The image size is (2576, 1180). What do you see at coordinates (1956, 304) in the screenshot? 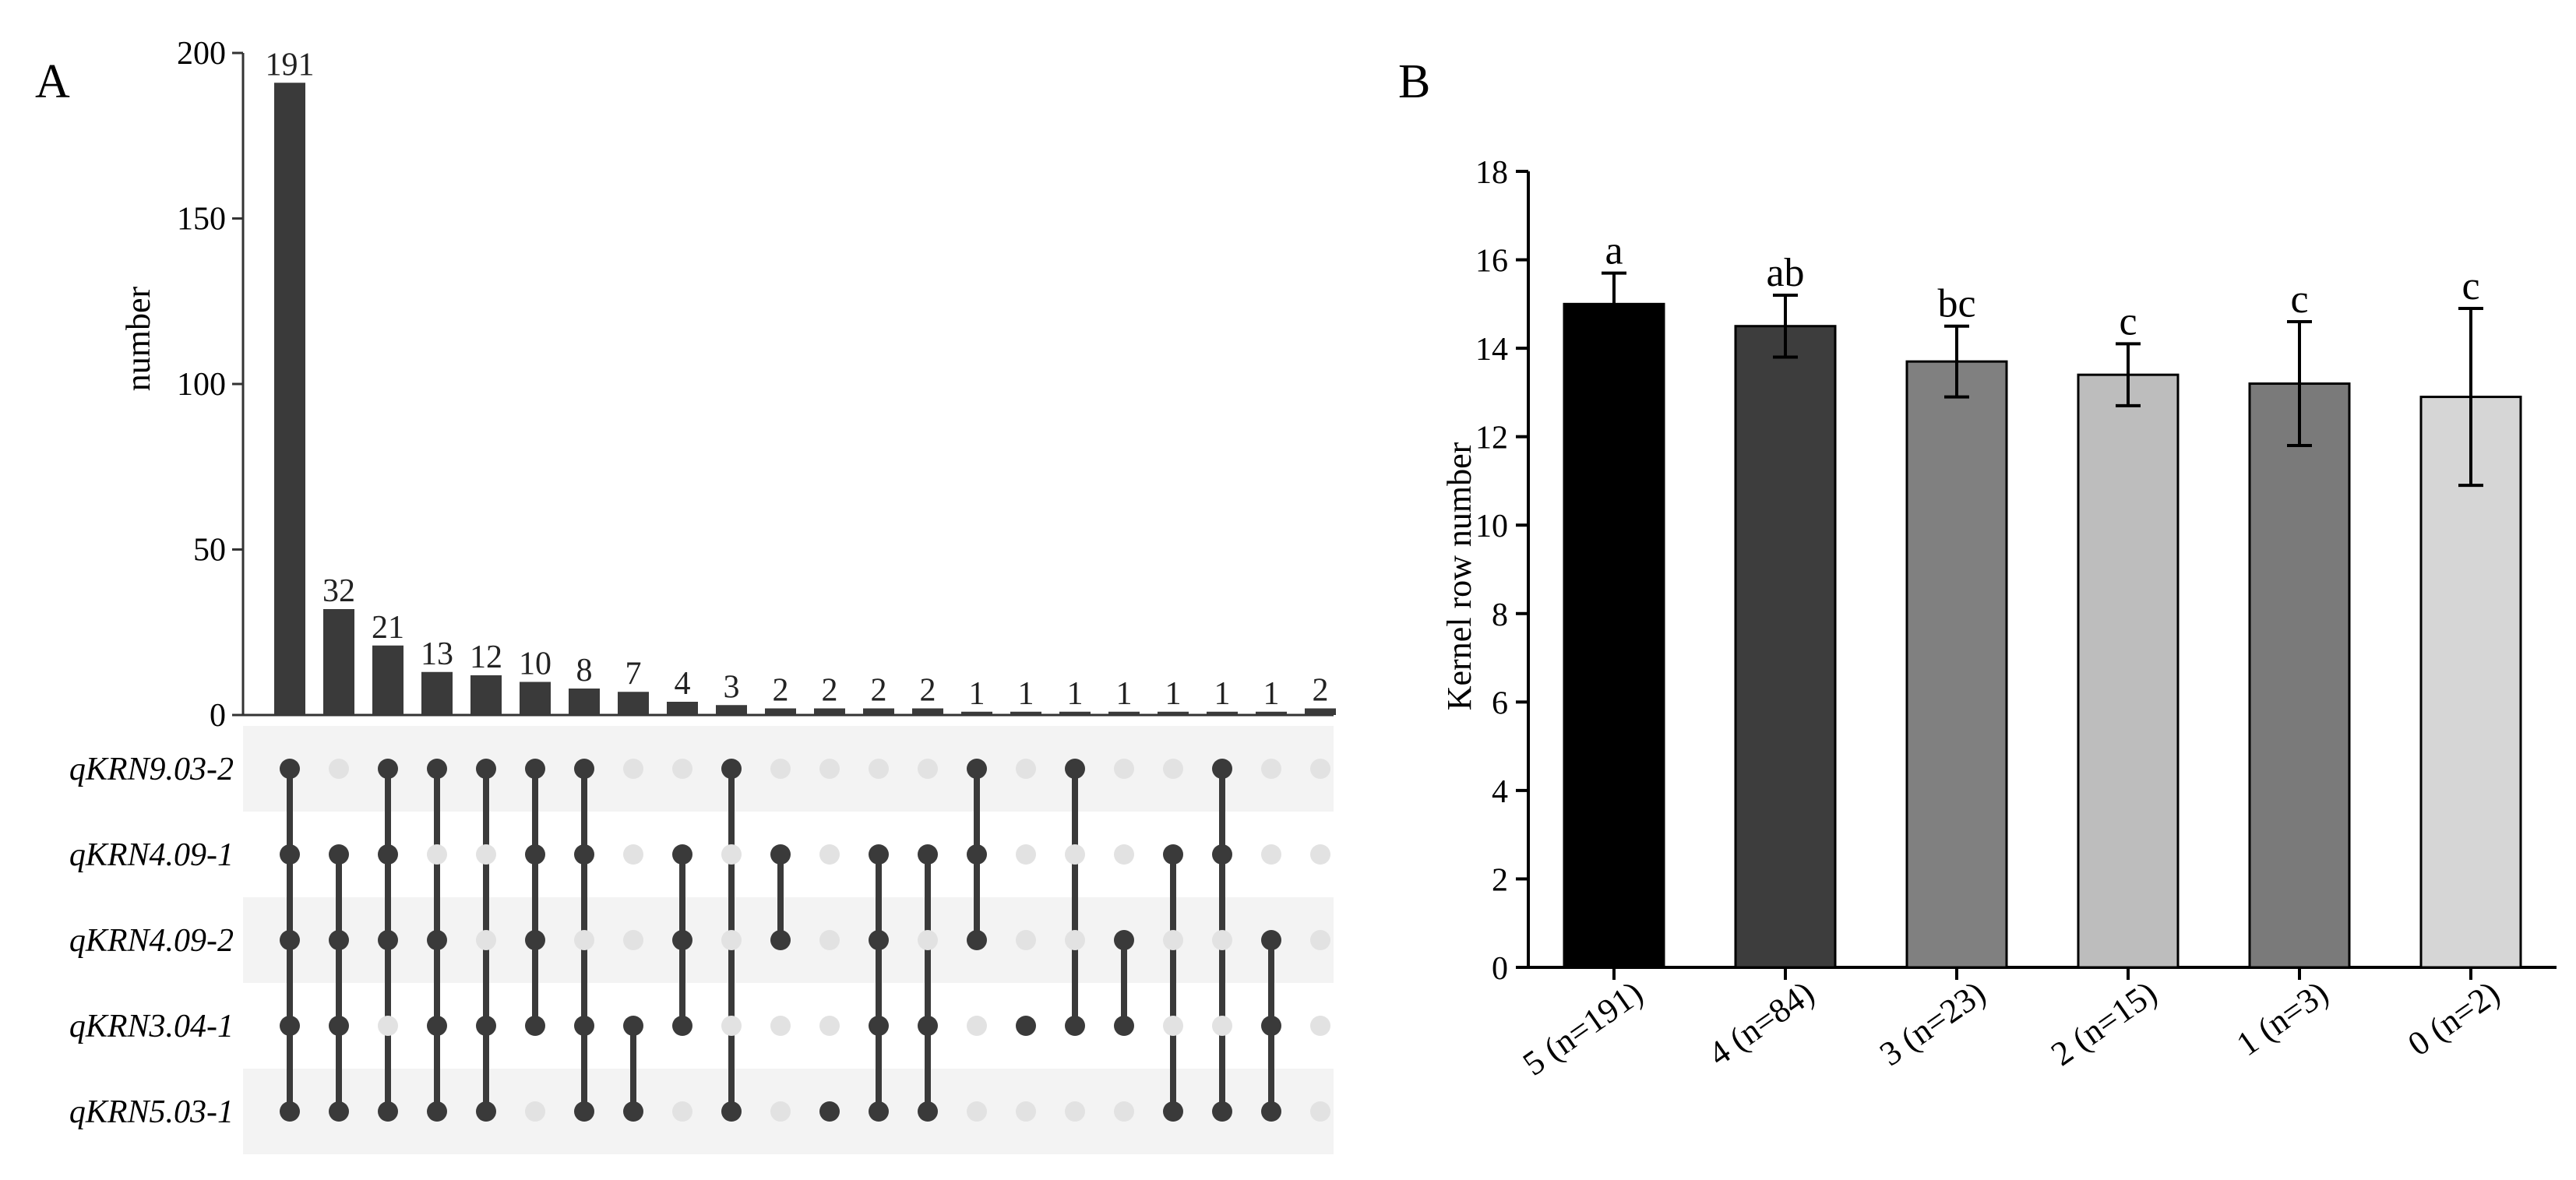
I see `significance-label: bc` at bounding box center [1956, 304].